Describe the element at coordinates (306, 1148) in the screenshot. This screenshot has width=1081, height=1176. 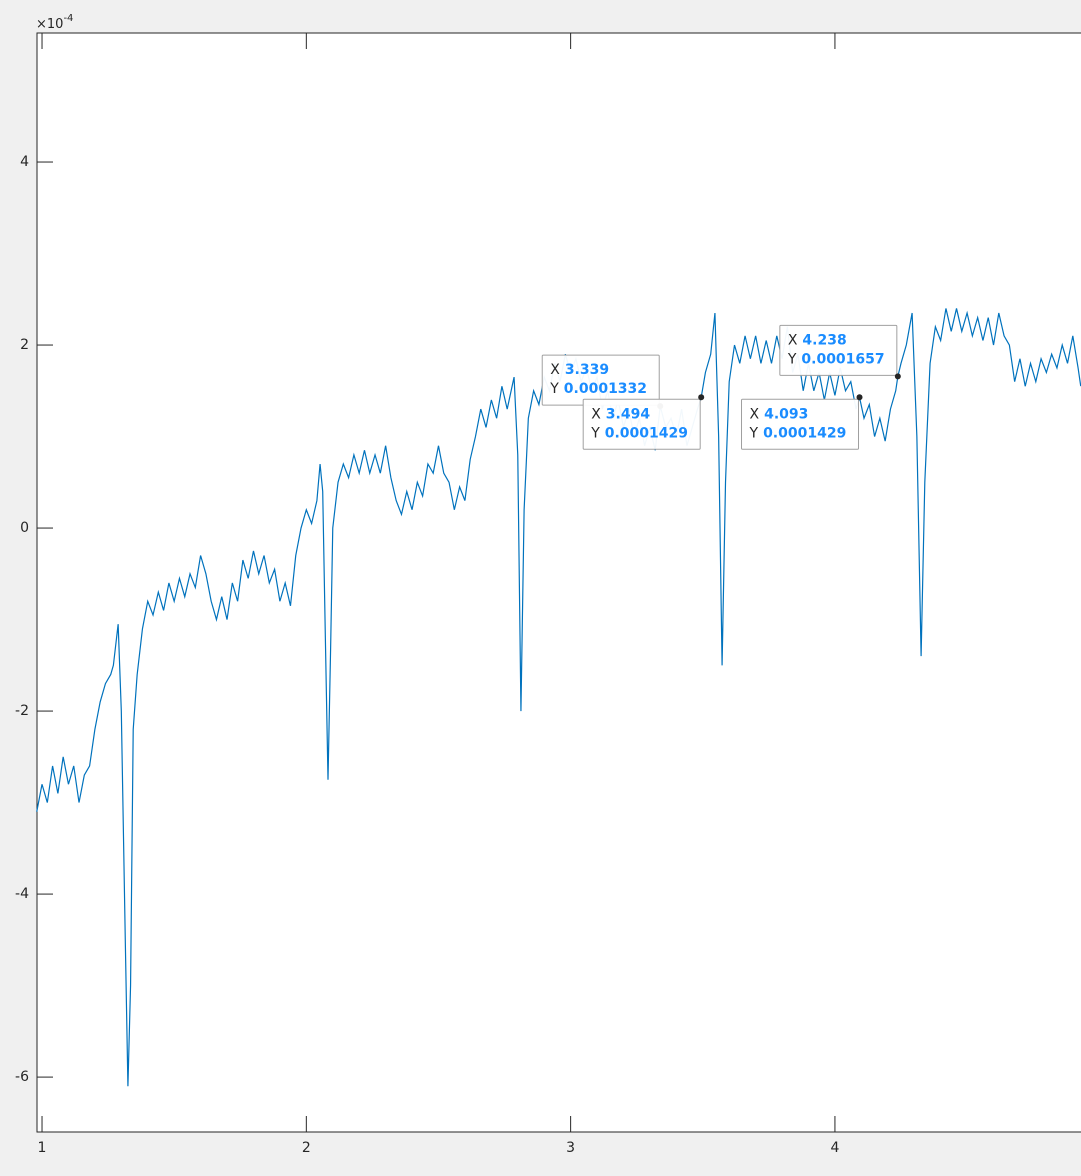
I see `x-tick-label: 2` at that location.